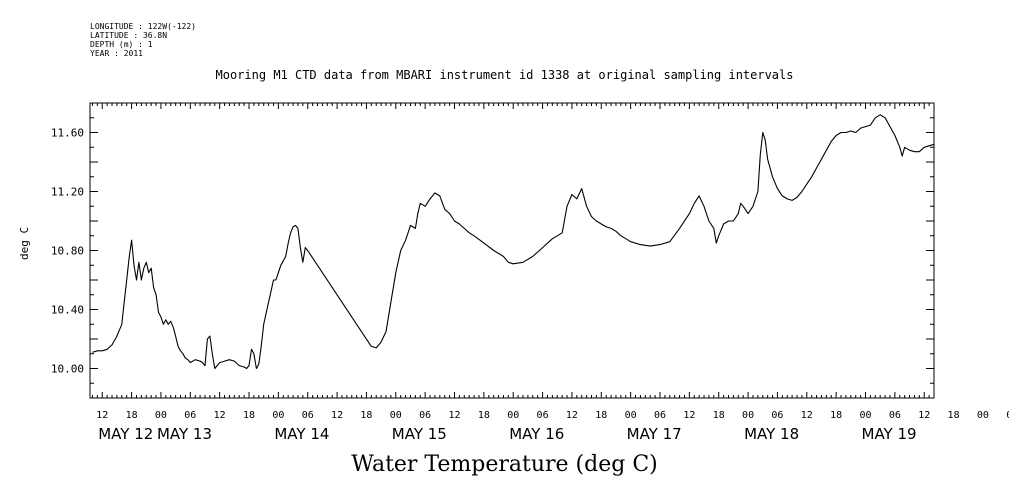 The width and height of the screenshot is (1009, 504). Describe the element at coordinates (504, 464) in the screenshot. I see `x-axis-label: Water Temperature (deg C)` at that location.